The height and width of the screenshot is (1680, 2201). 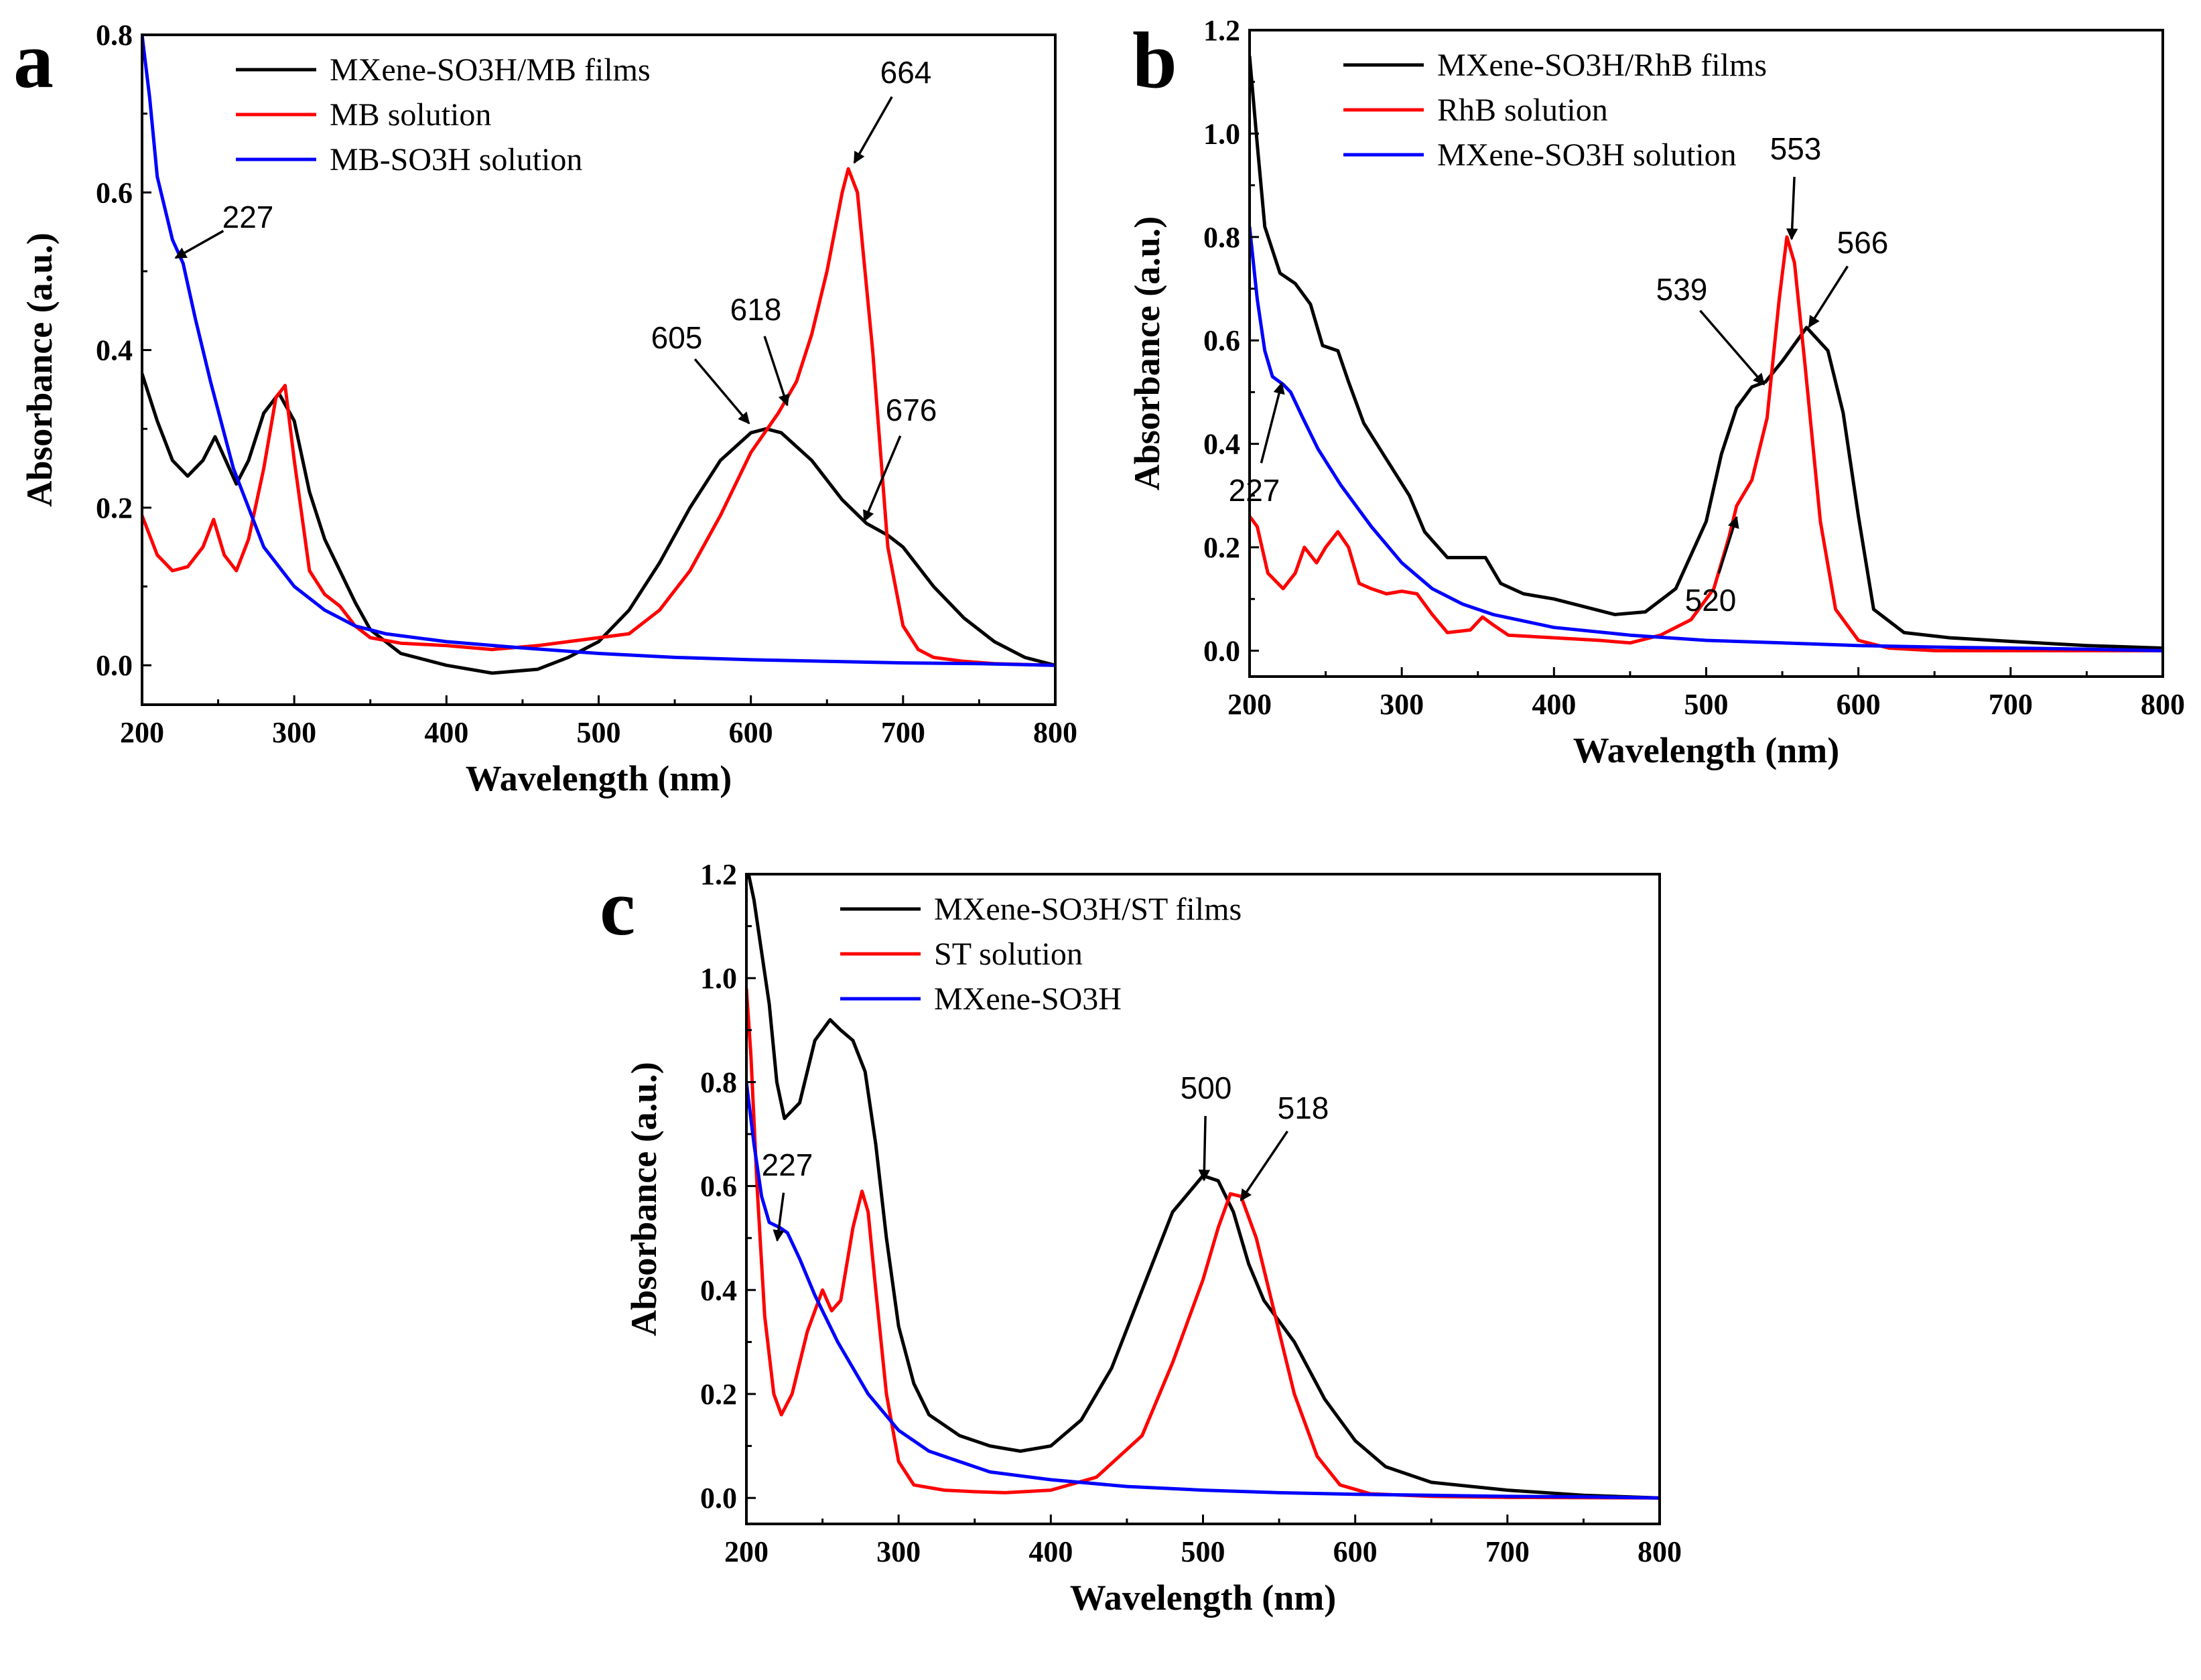 What do you see at coordinates (617, 907) in the screenshot?
I see `panel-label: c` at bounding box center [617, 907].